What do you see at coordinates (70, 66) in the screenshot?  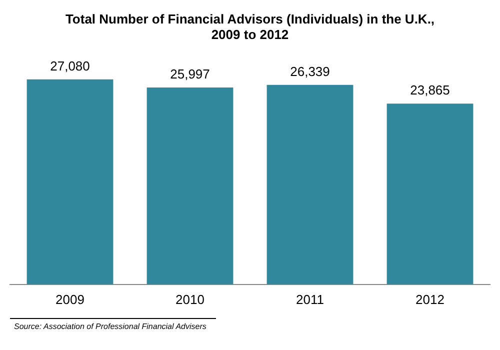 I see `data-label: 27,080` at bounding box center [70, 66].